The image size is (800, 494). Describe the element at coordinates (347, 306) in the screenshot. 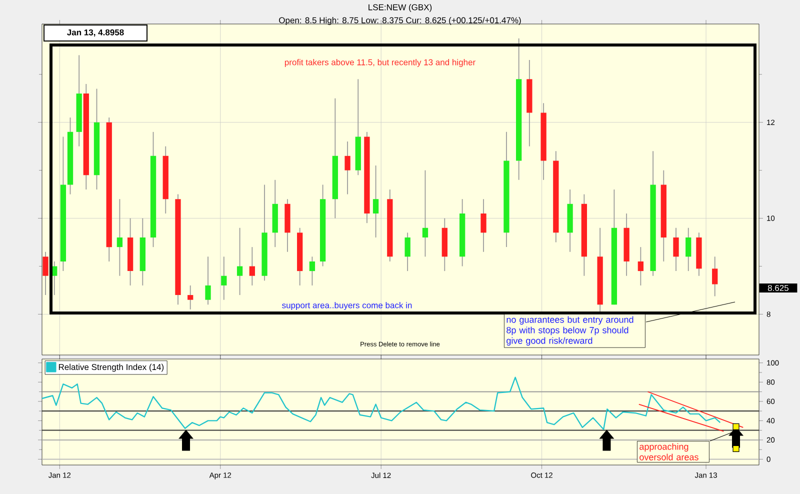

I see `annotation: support area..buyers come back in` at that location.